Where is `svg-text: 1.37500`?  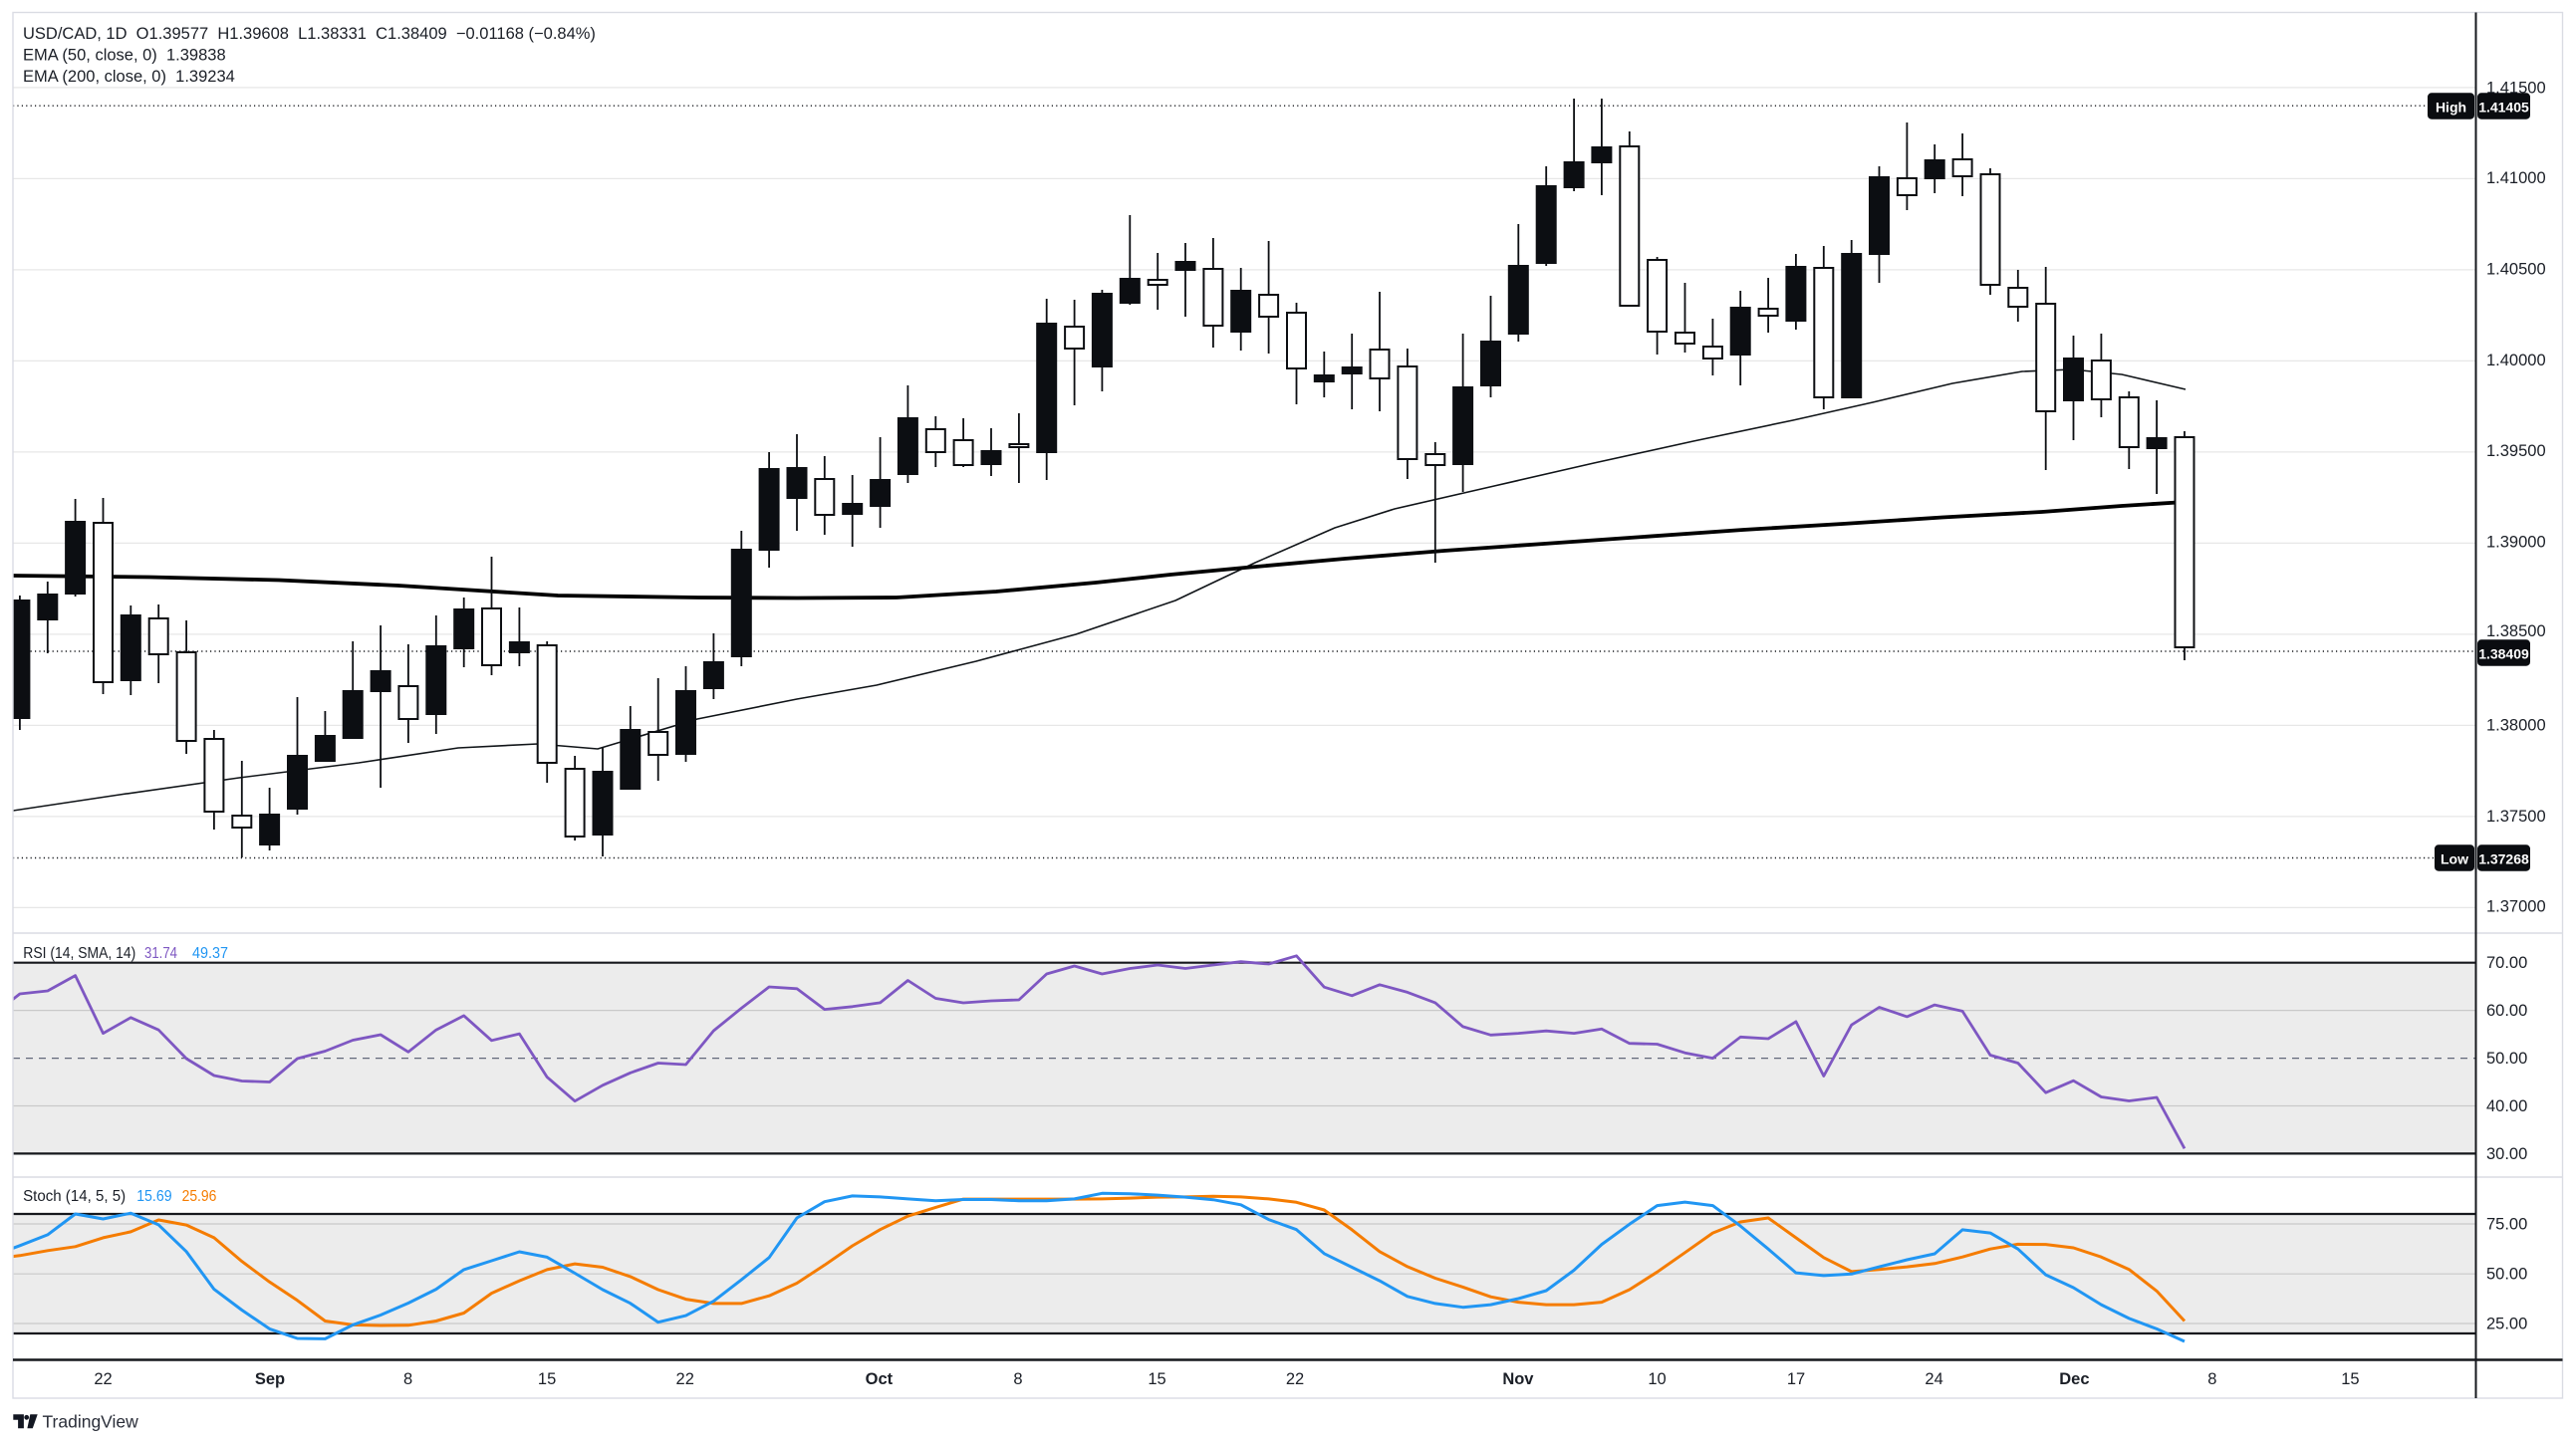 svg-text: 1.37500 is located at coordinates (2516, 817).